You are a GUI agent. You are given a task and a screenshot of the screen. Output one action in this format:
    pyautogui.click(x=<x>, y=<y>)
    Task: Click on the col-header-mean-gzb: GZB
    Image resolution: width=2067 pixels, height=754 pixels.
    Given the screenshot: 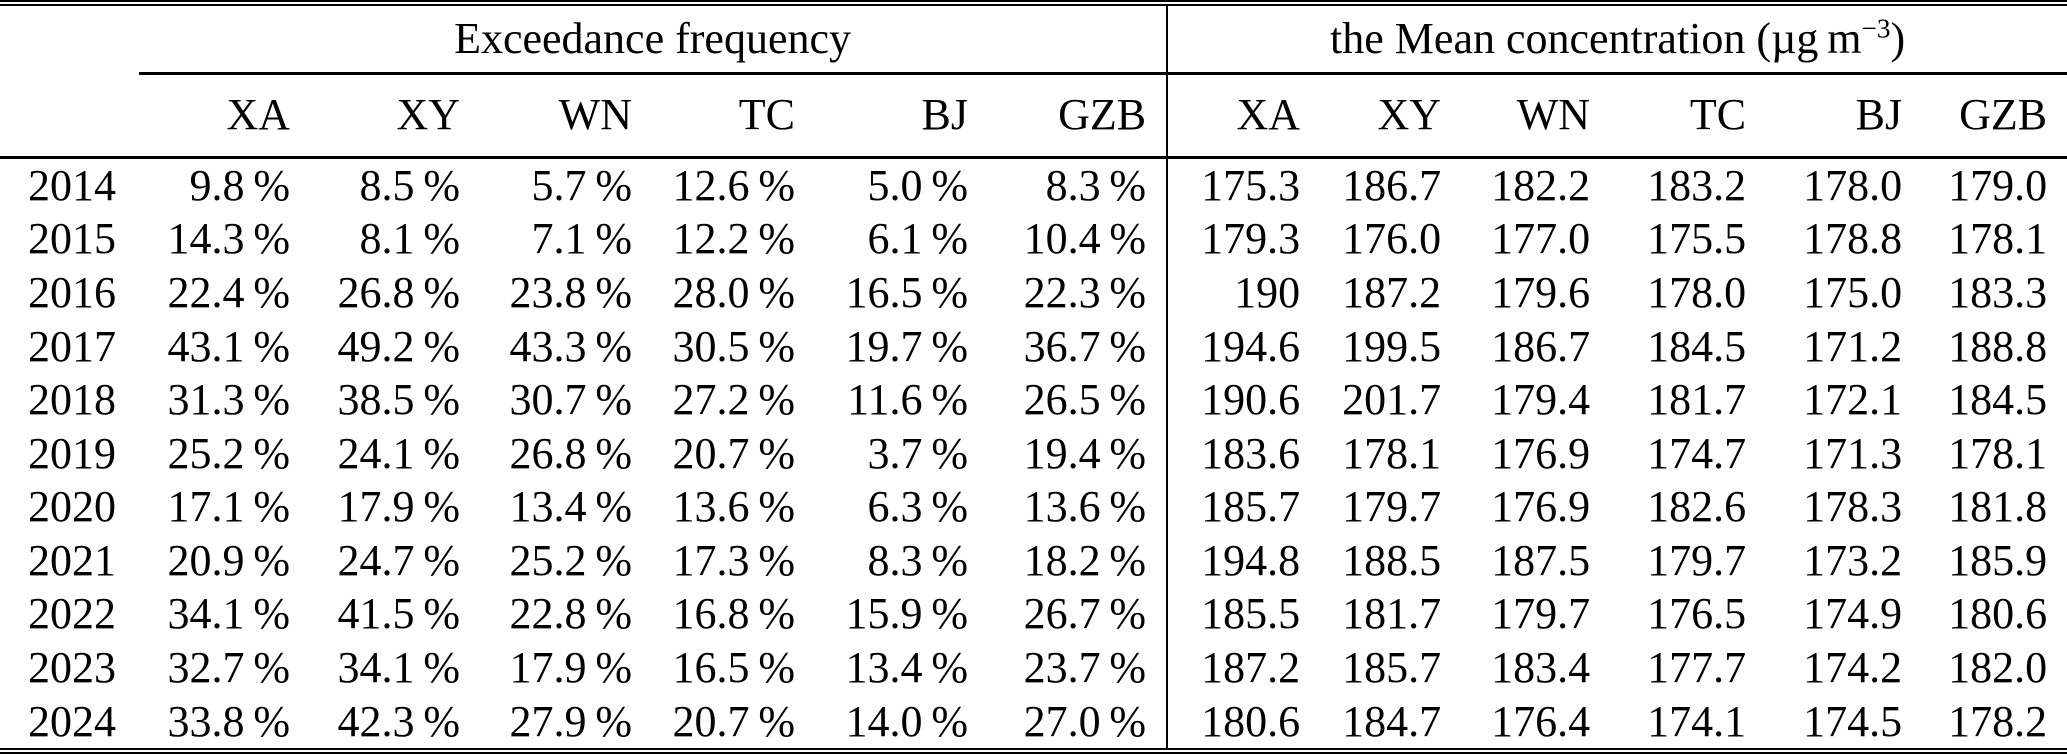 What is the action you would take?
    pyautogui.click(x=1994, y=116)
    